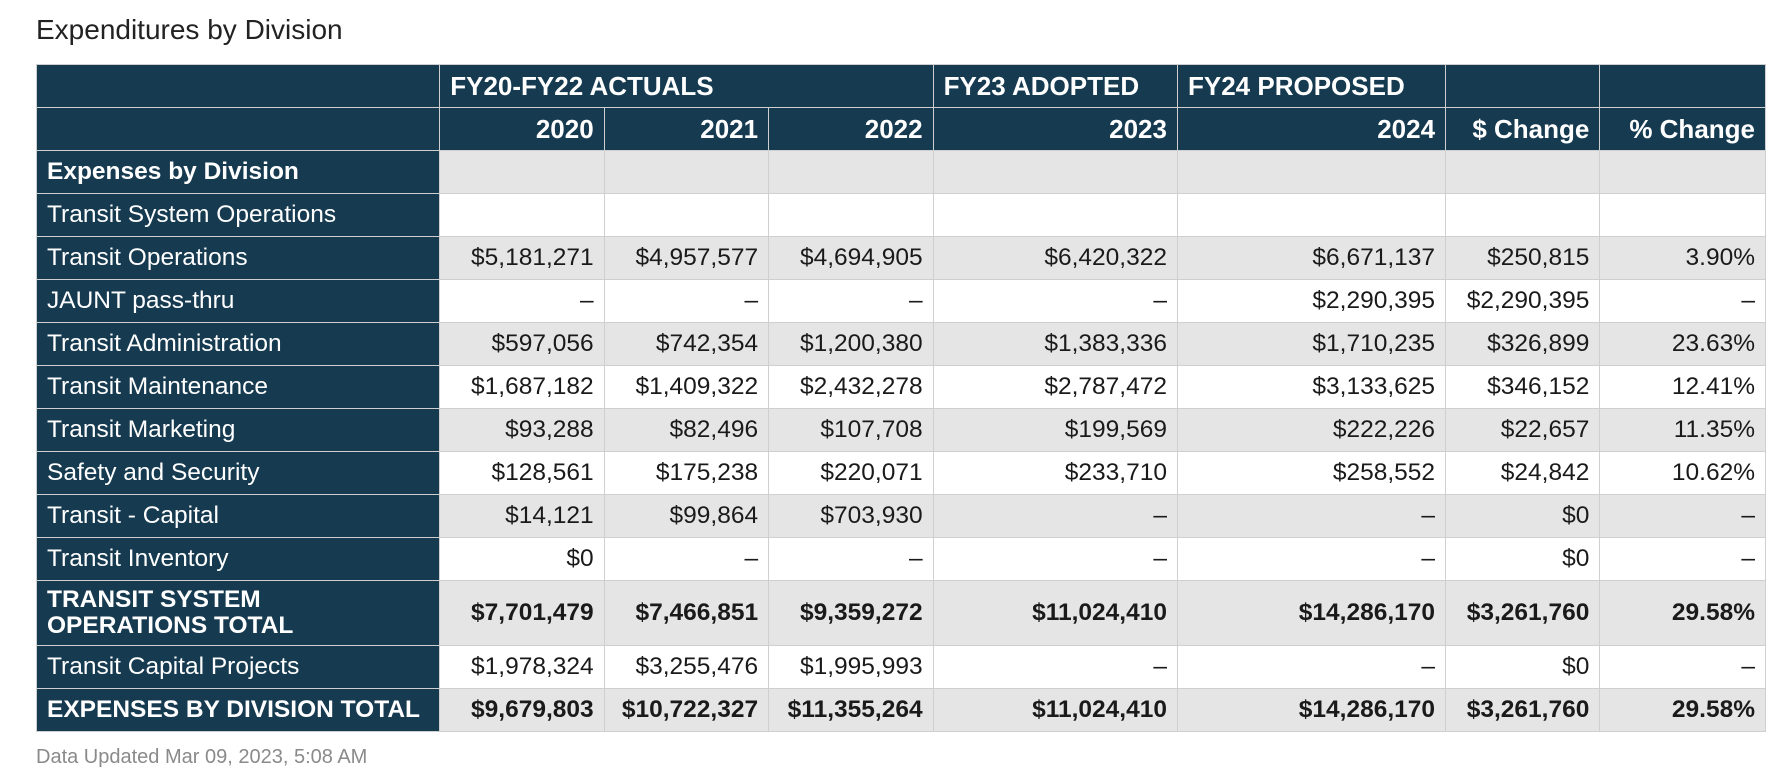 The height and width of the screenshot is (769, 1780). What do you see at coordinates (1055, 129) in the screenshot?
I see `header-year-2023: 2023` at bounding box center [1055, 129].